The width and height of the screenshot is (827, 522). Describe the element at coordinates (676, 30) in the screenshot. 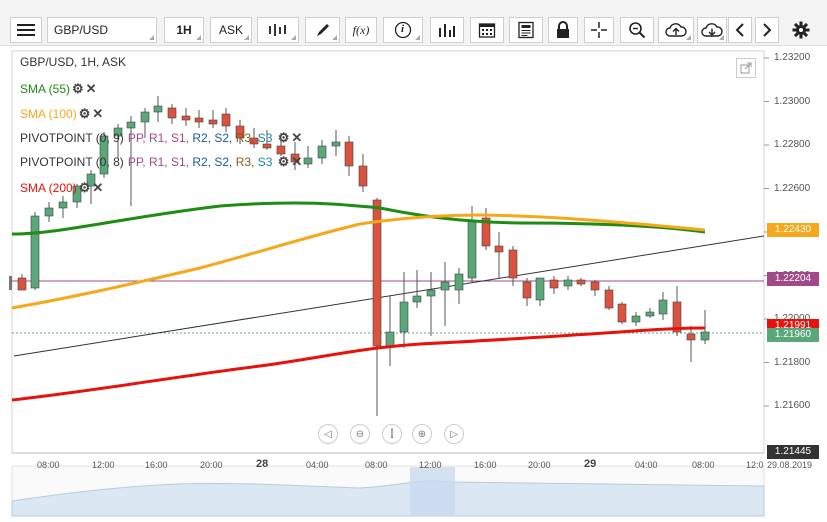

I see `upload-button` at that location.